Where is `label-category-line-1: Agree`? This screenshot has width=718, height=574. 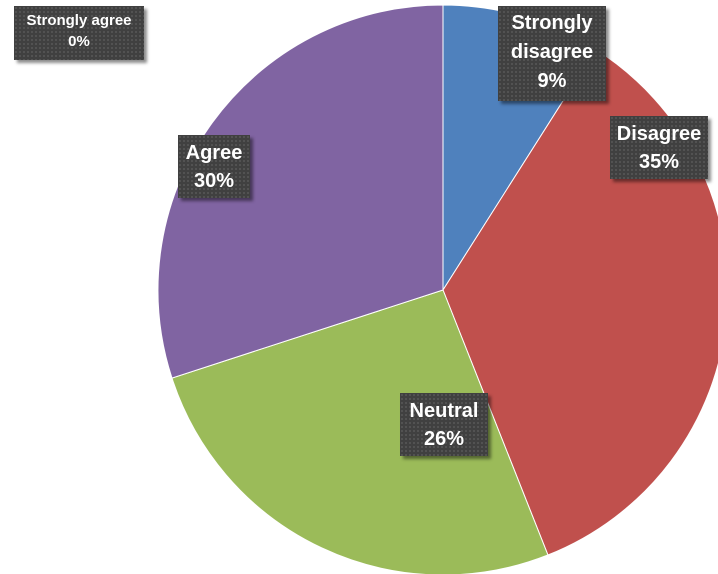
label-category-line-1: Agree is located at coordinates (214, 153).